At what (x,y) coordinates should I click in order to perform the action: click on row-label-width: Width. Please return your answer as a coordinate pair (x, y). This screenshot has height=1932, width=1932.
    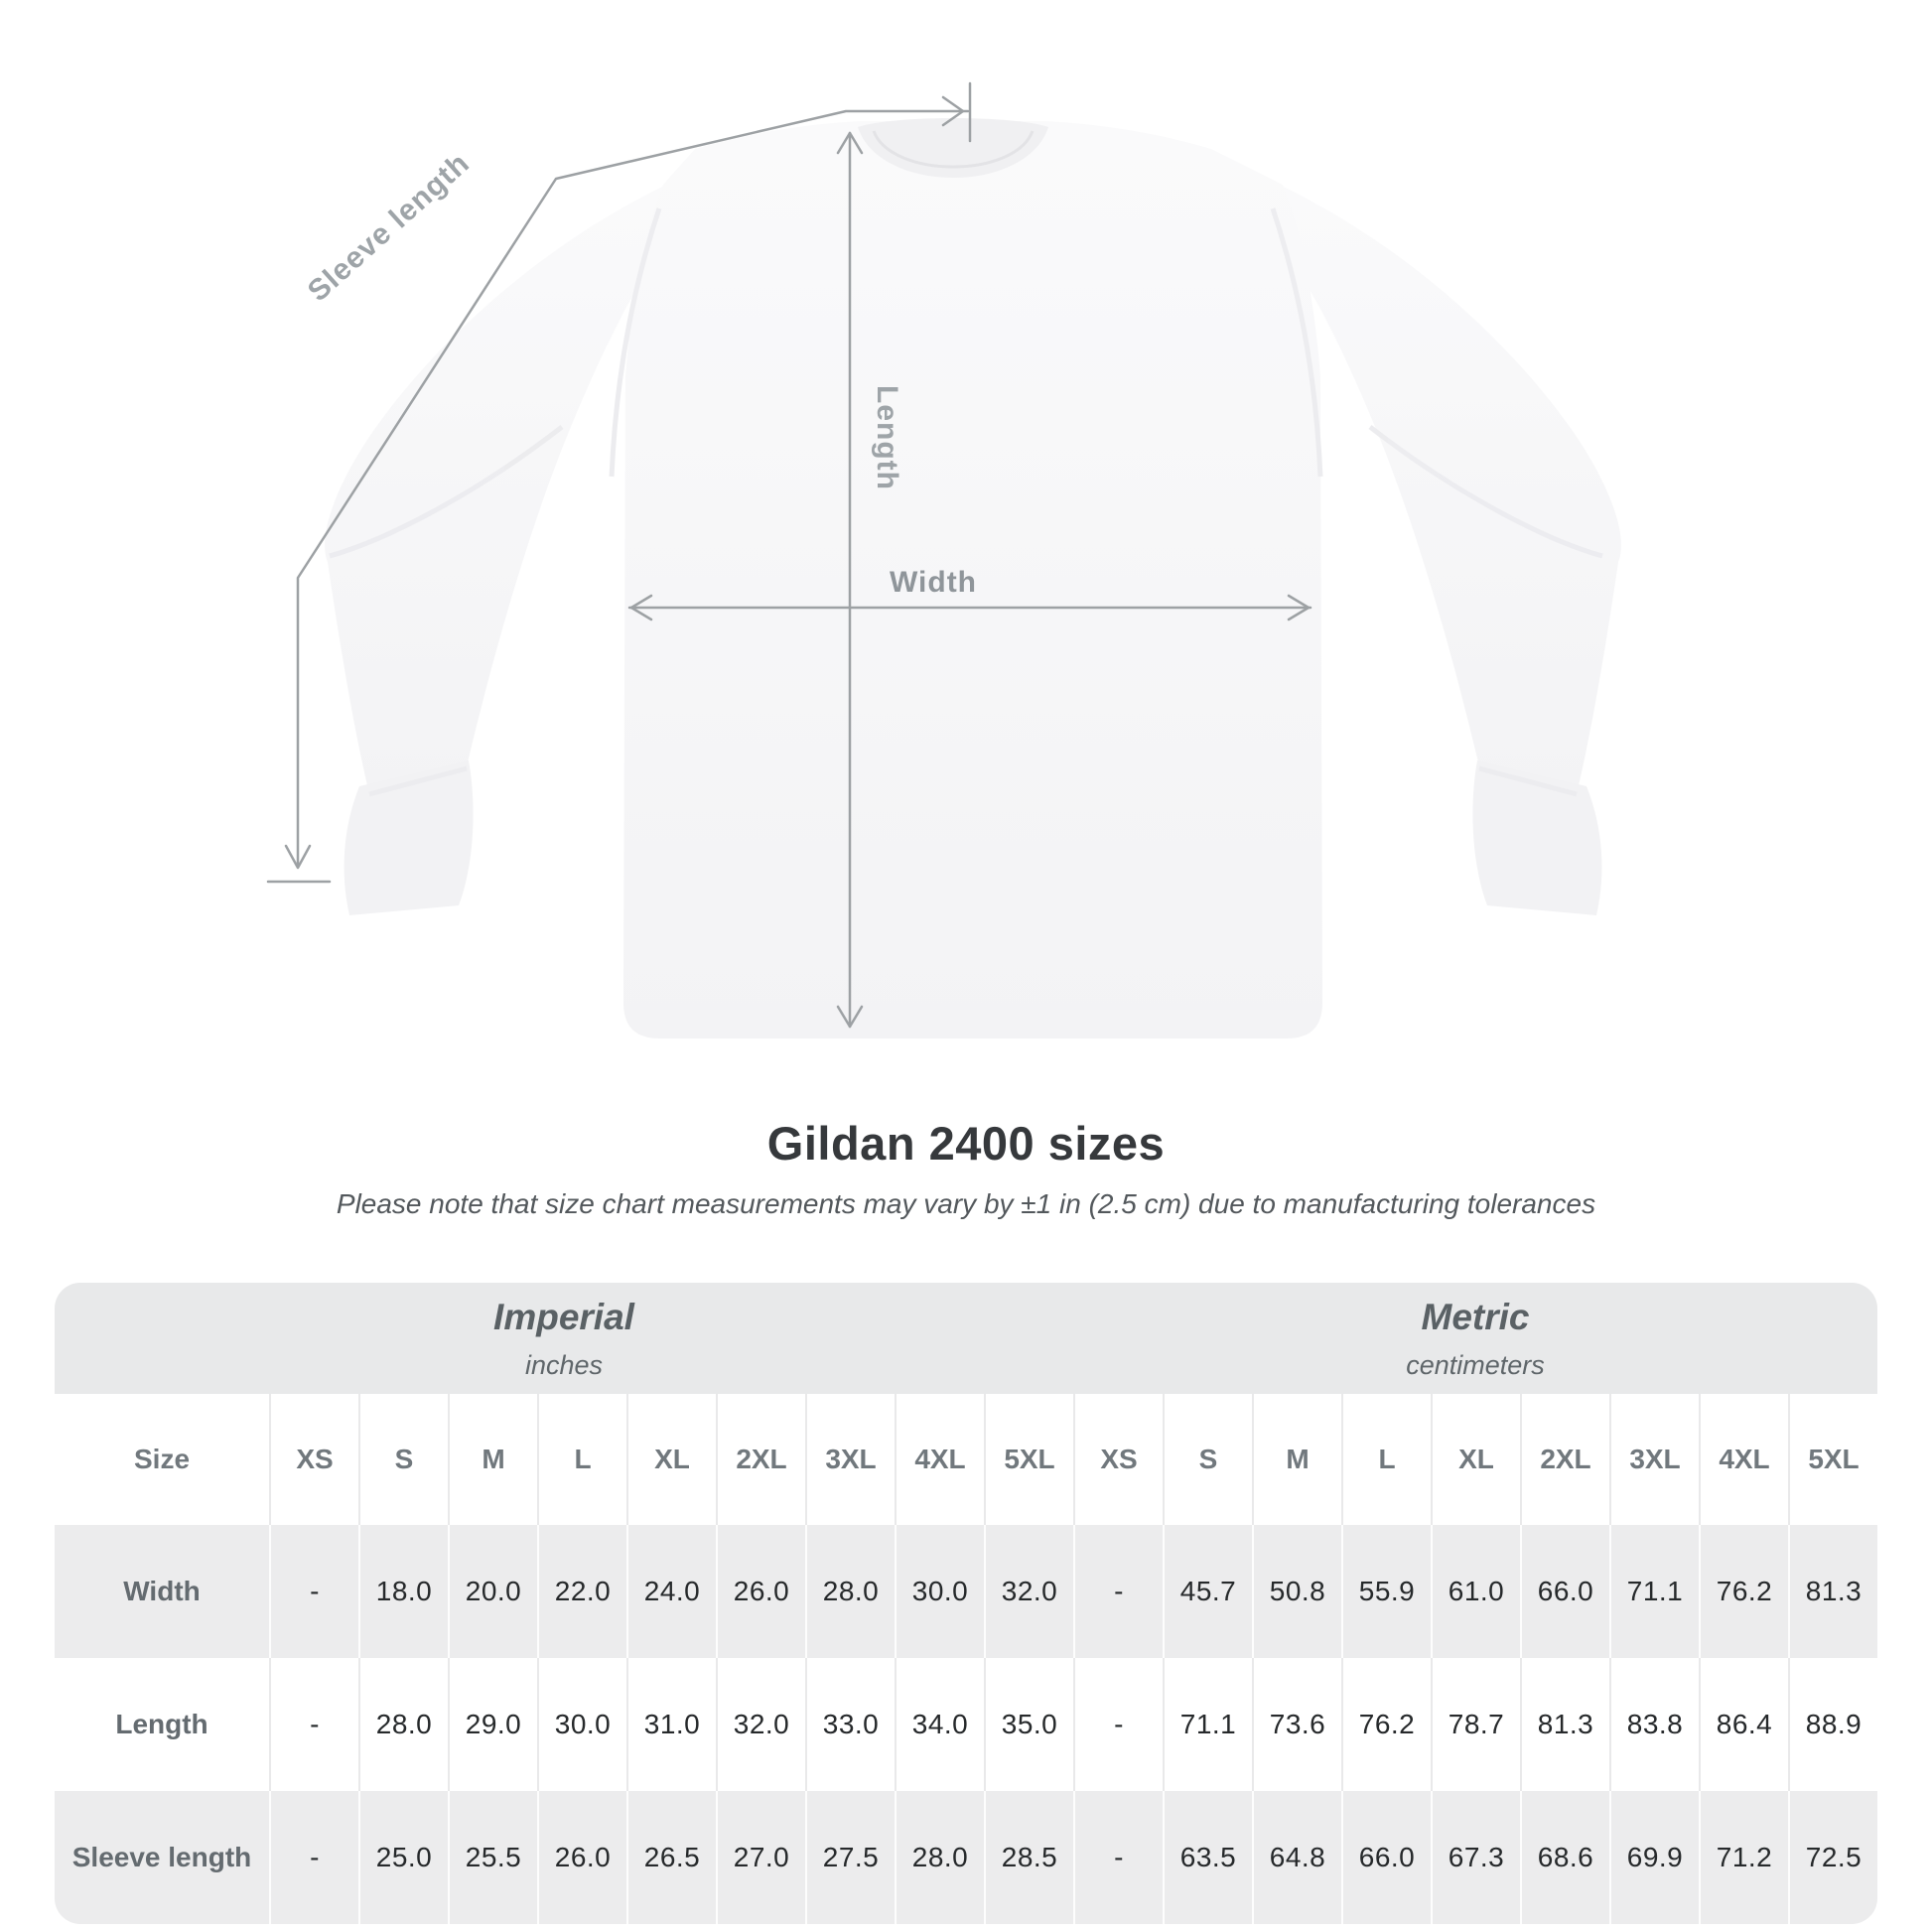
    Looking at the image, I should click on (162, 1592).